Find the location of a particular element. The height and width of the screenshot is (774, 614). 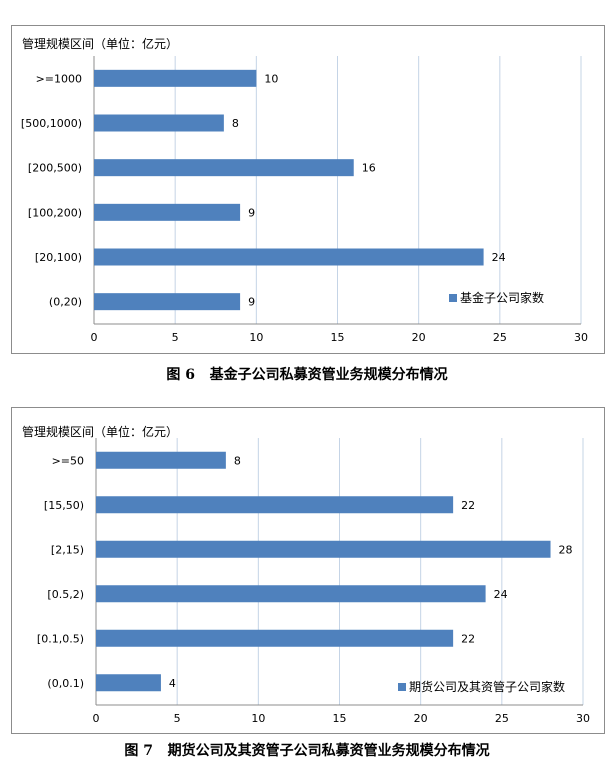

chart-1-data-label-1: 8 is located at coordinates (235, 123).